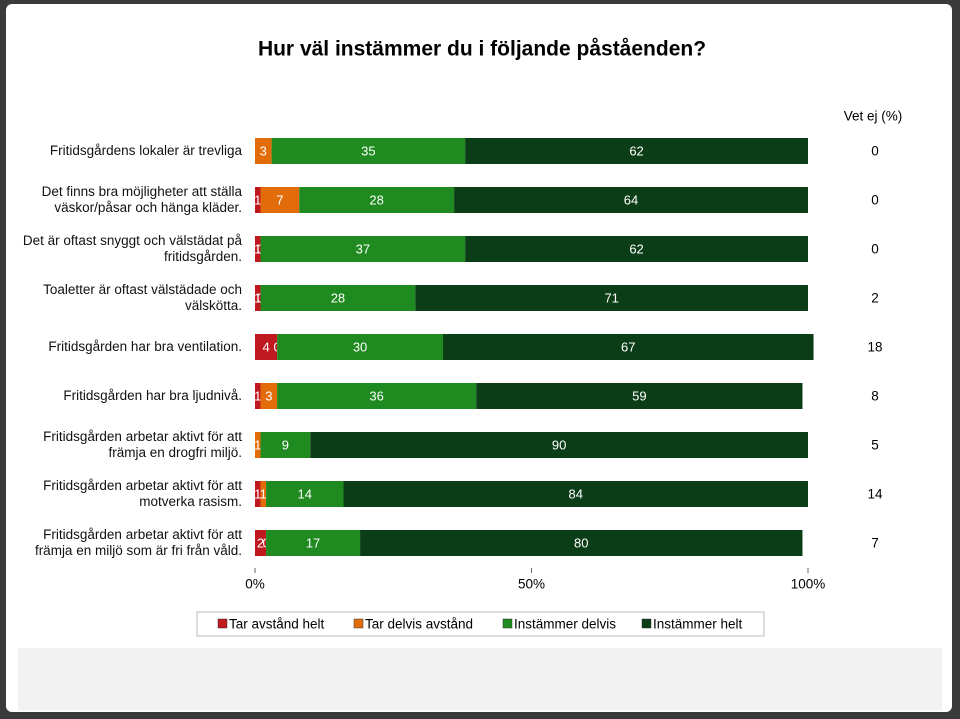 This screenshot has height=719, width=960. I want to click on value-label: 67, so click(628, 346).